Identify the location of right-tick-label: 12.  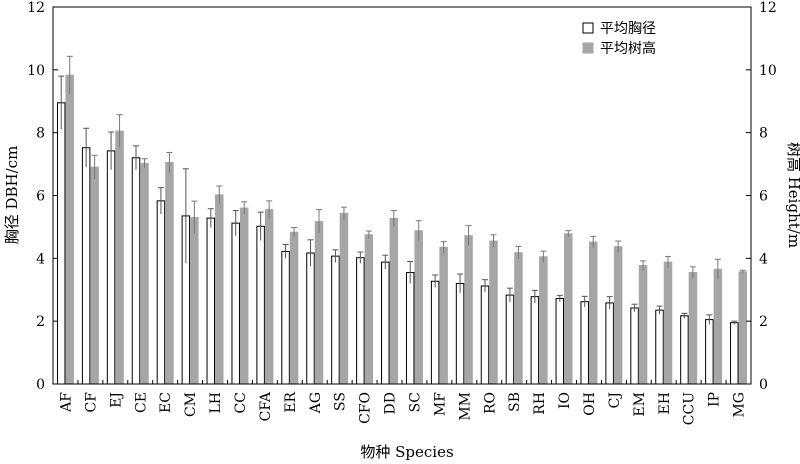
(768, 8).